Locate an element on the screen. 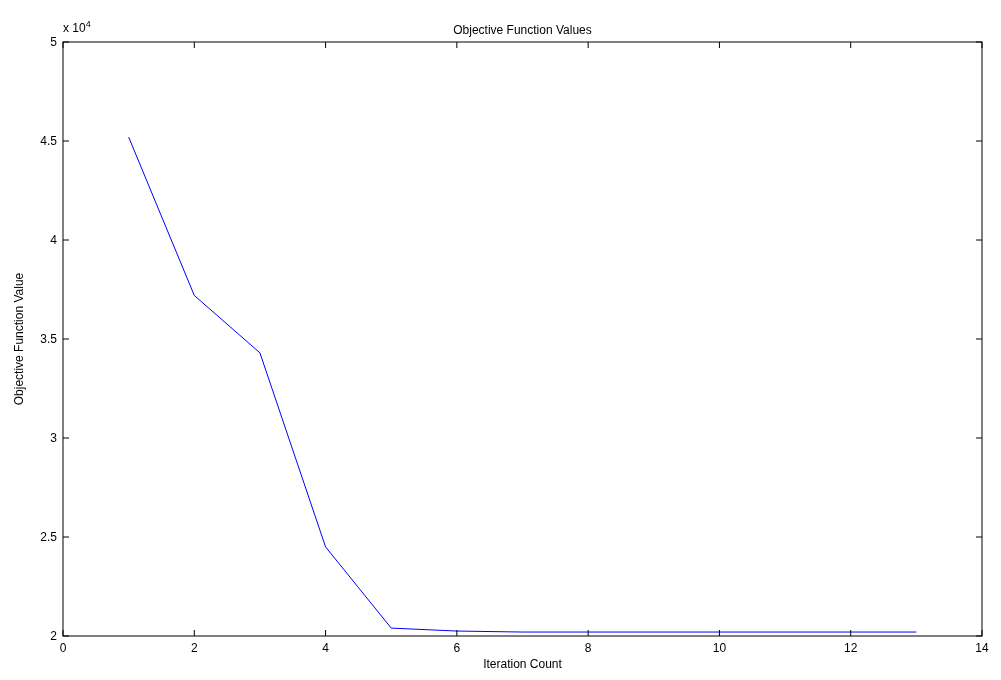 This screenshot has height=680, width=1001. x-tick-label: 14 is located at coordinates (982, 648).